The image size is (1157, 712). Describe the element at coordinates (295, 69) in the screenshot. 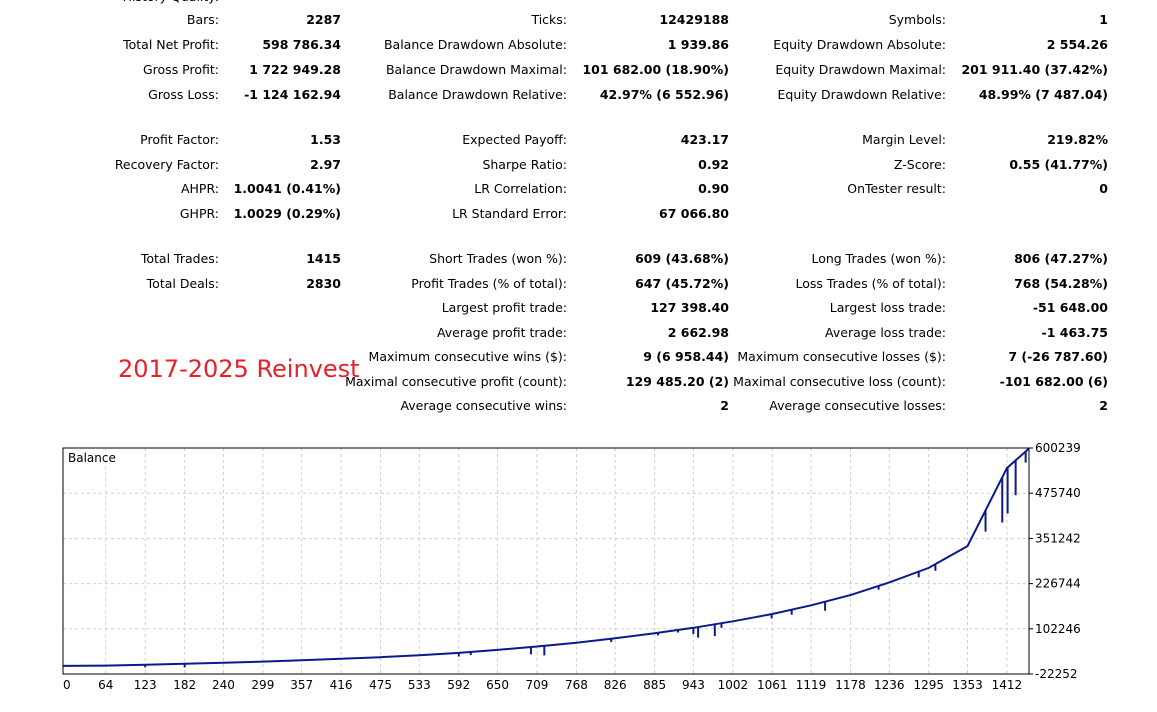

I see `stat-value: 1 722 949.28` at that location.